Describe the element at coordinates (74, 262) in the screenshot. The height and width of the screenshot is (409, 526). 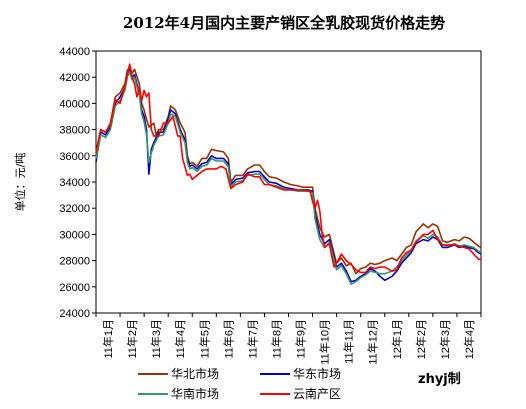
I see `y-tick-label: 28000` at that location.